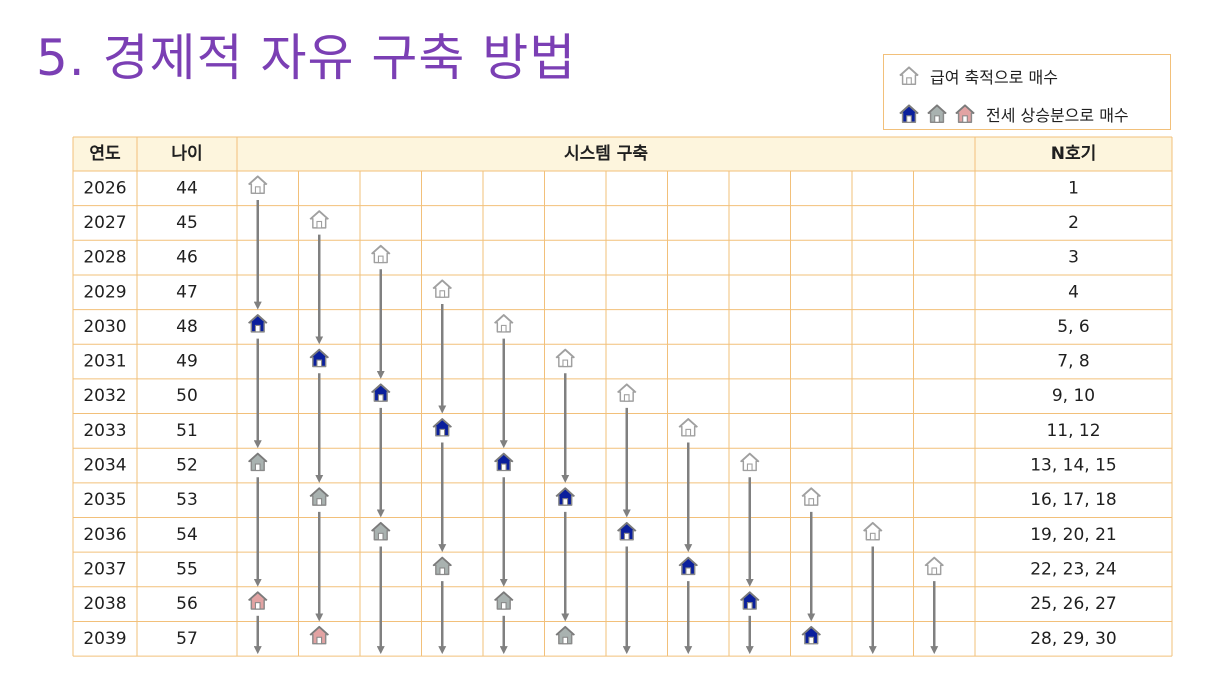 The width and height of the screenshot is (1216, 684). I want to click on cell-year: 2029, so click(104, 292).